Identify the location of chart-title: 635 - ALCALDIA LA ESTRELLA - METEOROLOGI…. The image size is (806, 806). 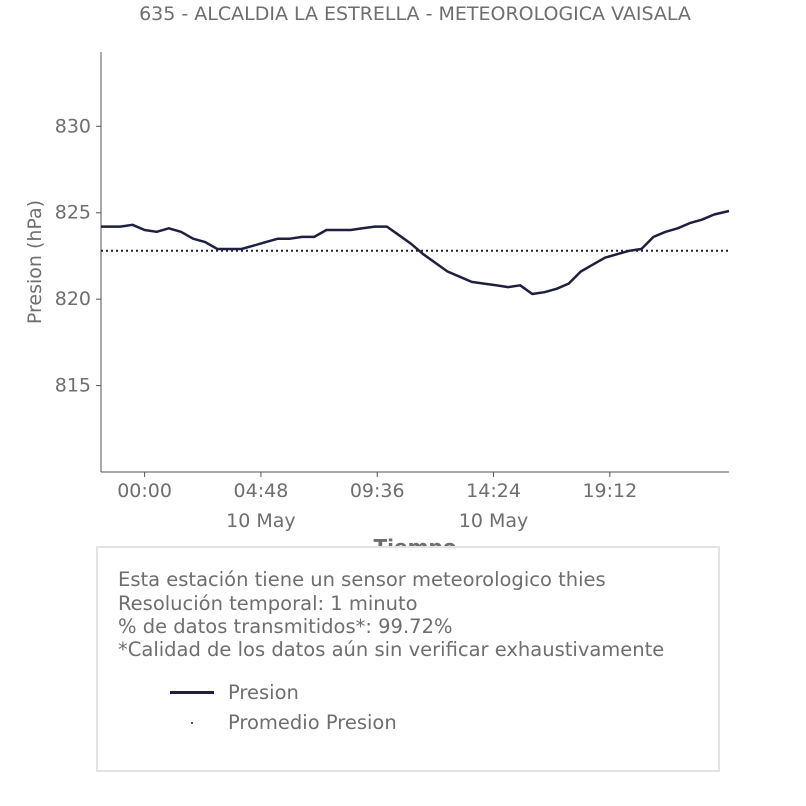
(415, 14).